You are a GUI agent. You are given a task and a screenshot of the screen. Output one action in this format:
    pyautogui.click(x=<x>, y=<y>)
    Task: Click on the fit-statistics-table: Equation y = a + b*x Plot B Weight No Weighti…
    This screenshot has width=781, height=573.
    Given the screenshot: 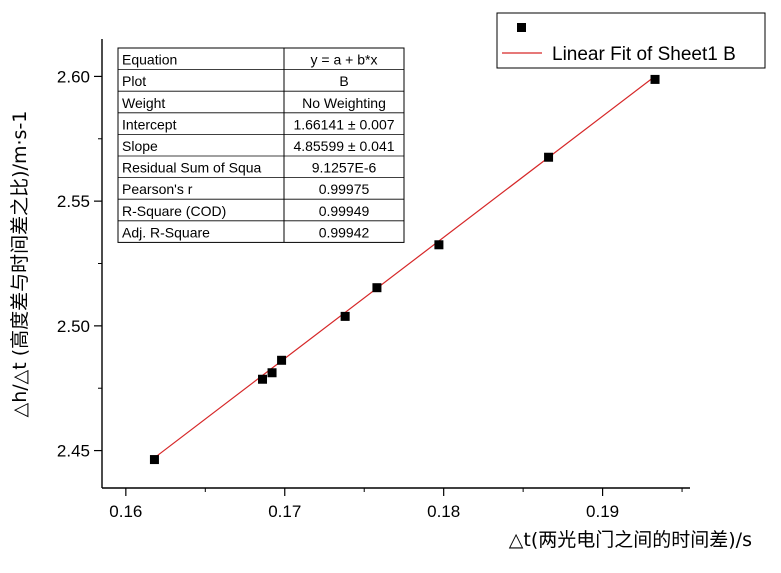 What is the action you would take?
    pyautogui.click(x=261, y=145)
    